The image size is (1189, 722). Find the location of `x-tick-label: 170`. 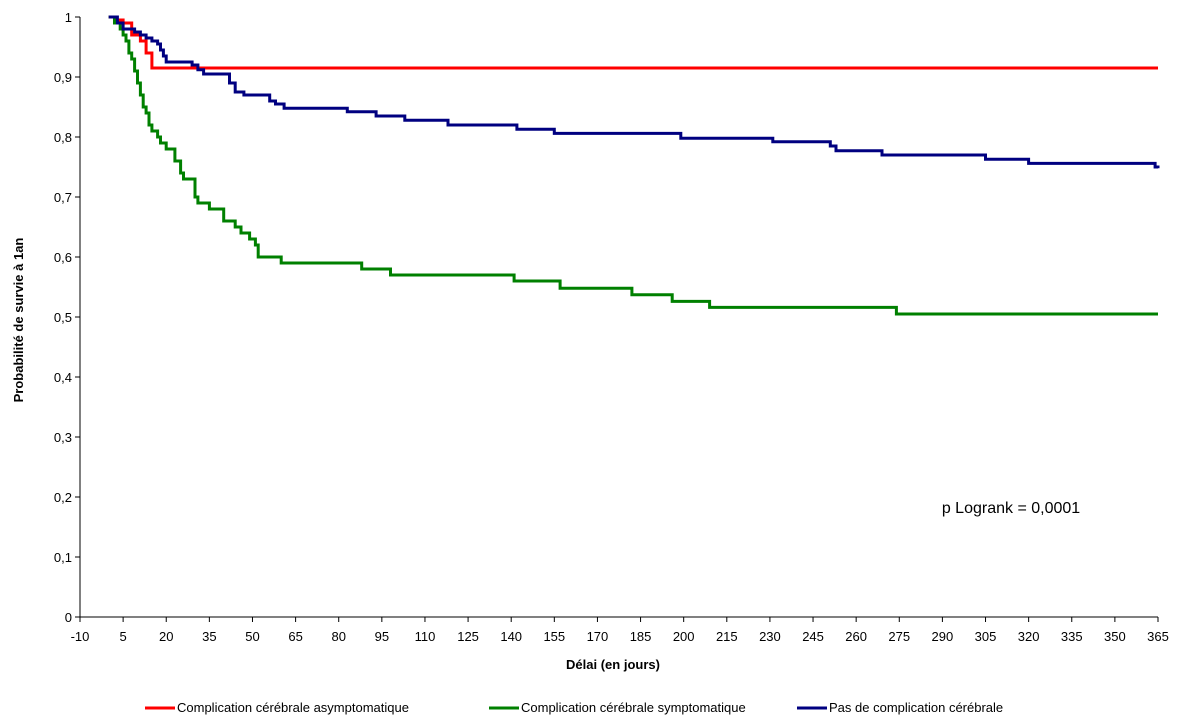

x-tick-label: 170 is located at coordinates (598, 636).